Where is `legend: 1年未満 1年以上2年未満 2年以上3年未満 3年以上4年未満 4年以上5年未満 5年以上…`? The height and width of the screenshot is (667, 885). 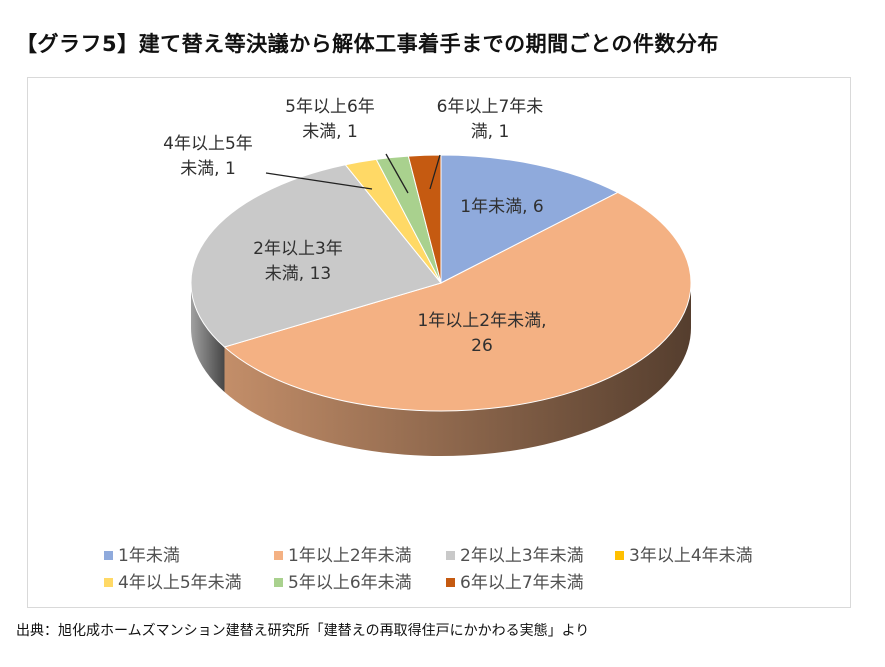 legend: 1年未満 1年以上2年未満 2年以上3年未満 3年以上4年未満 4年以上5年未満 5年以上… is located at coordinates (428, 569).